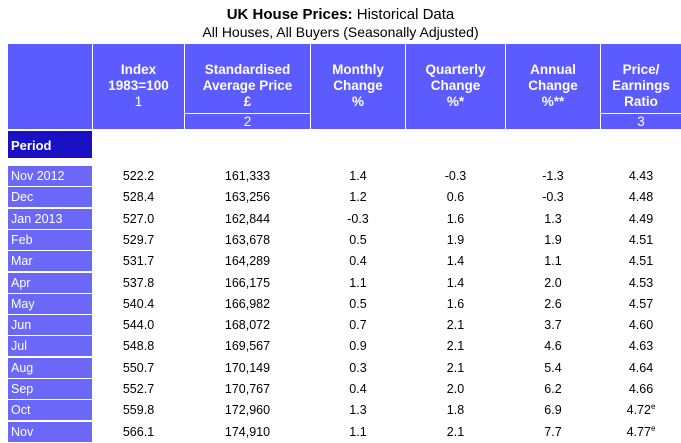 The image size is (681, 443). I want to click on period-header-cell, so click(50, 144).